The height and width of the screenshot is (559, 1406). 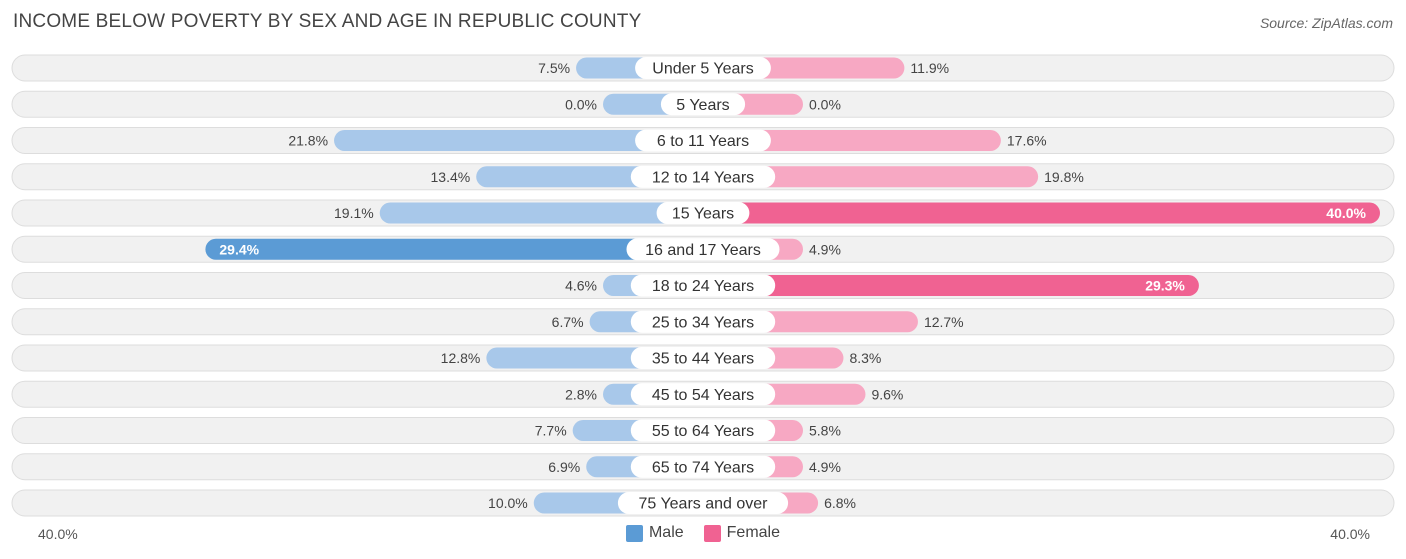 I want to click on category-label: 6 to 11 Years, so click(x=703, y=141).